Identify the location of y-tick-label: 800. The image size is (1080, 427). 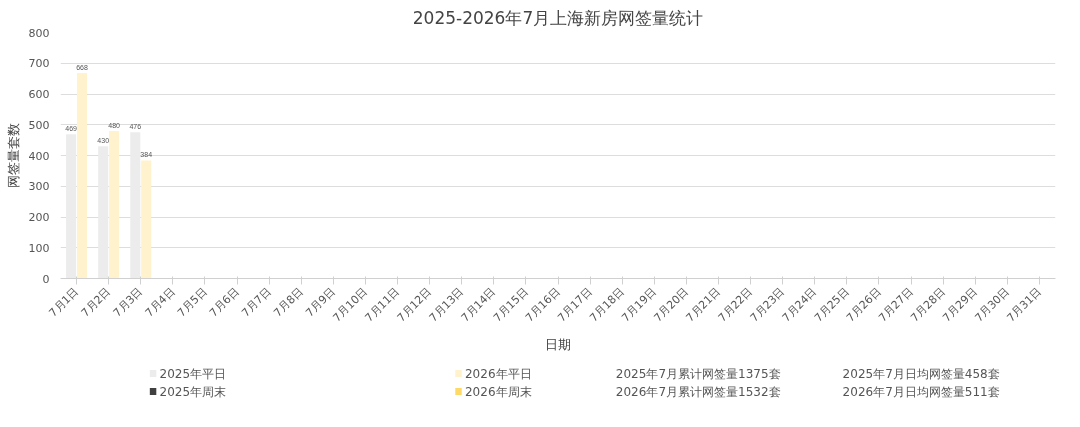
(39, 33).